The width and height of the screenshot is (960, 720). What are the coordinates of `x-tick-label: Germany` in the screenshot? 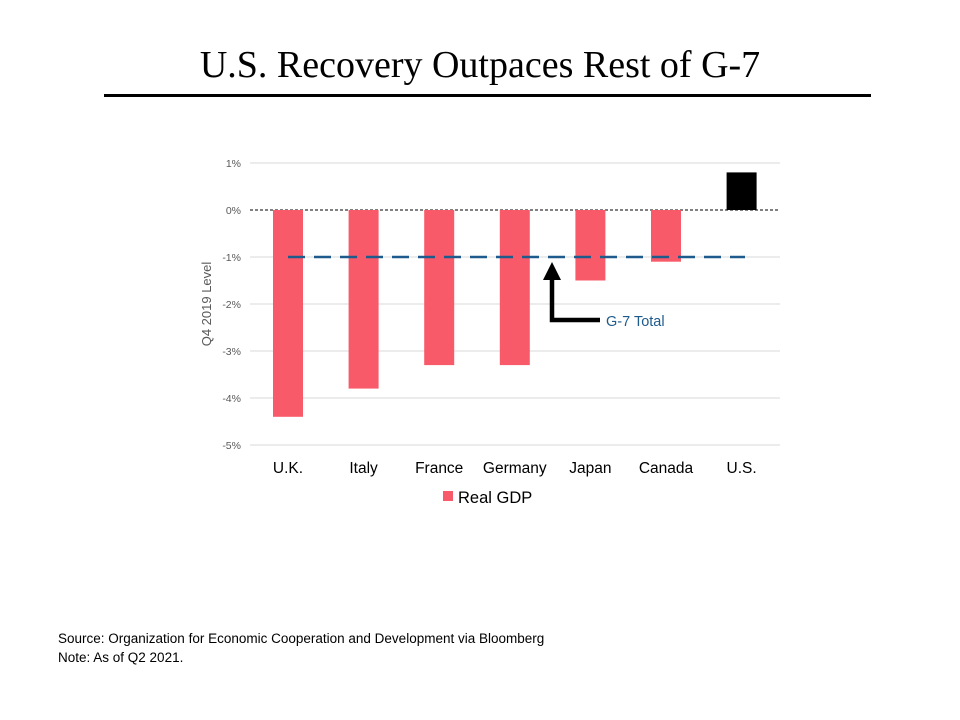 It's located at (515, 468).